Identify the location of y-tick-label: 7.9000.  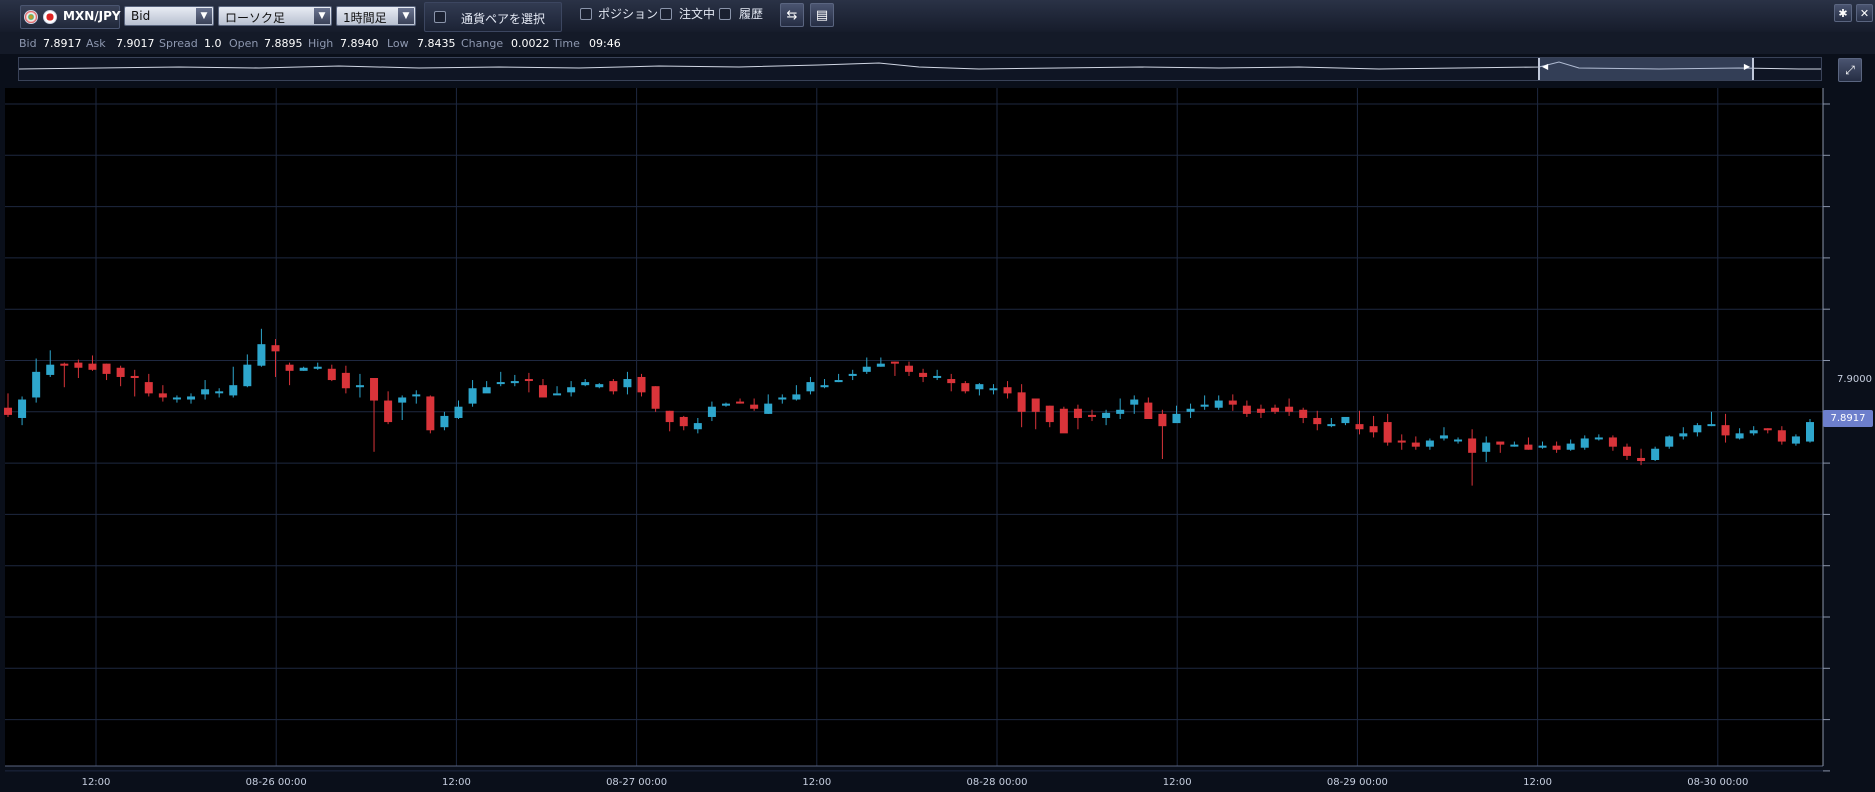
(1854, 379).